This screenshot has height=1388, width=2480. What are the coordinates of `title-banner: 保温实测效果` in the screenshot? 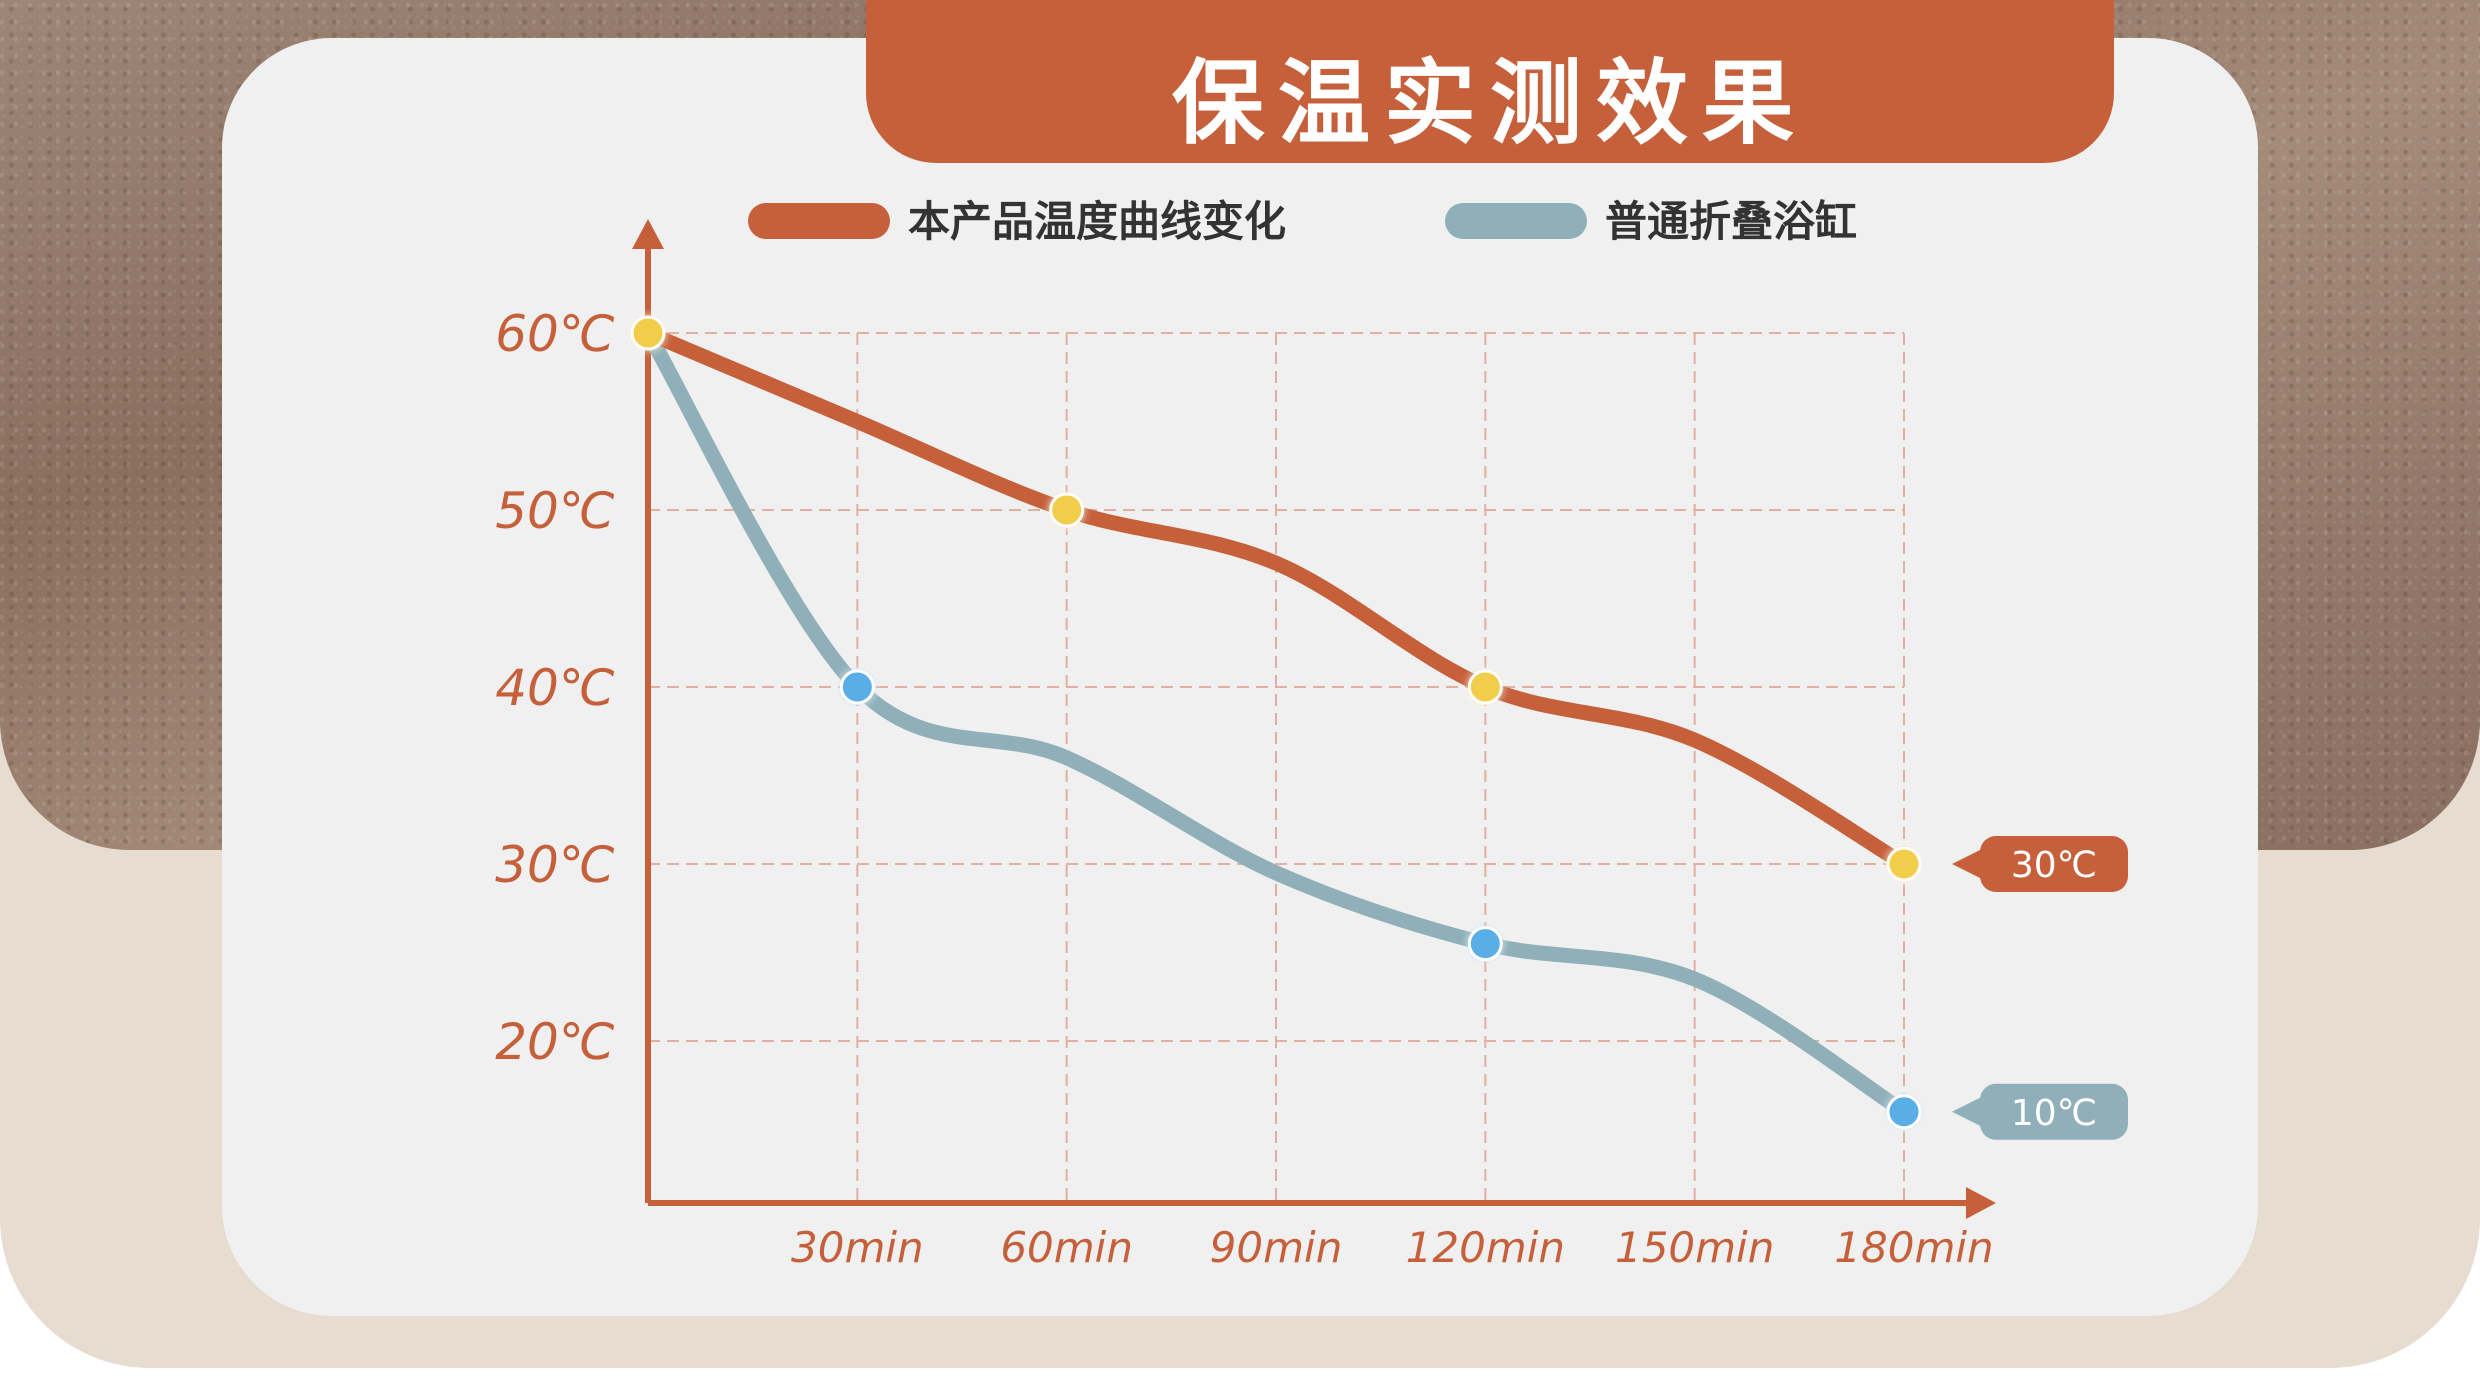 It's located at (1490, 81).